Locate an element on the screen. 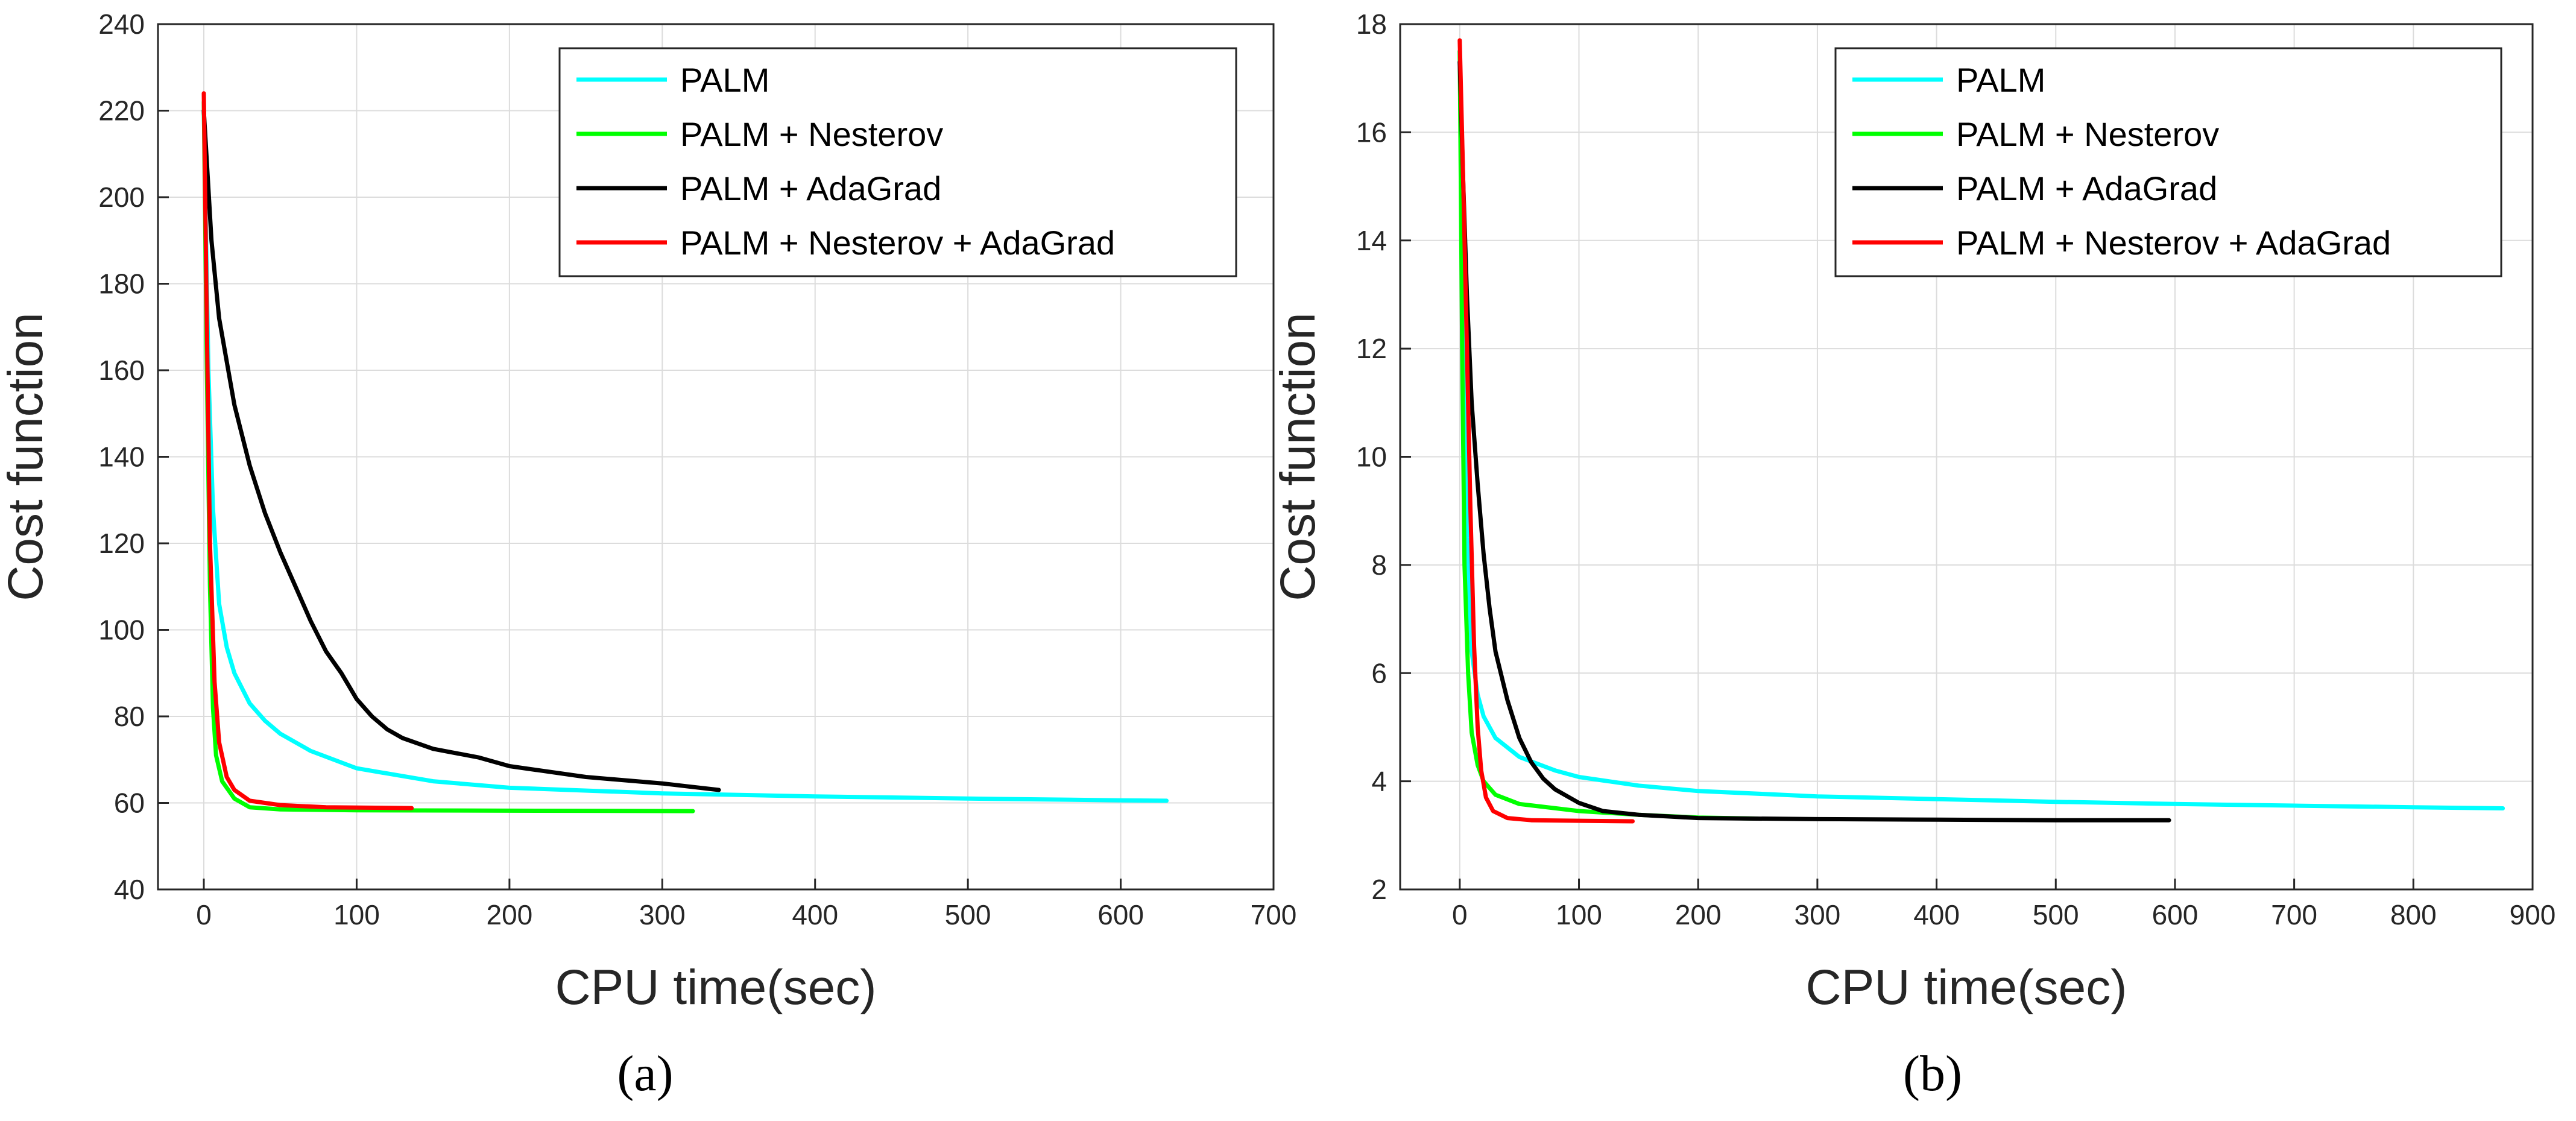 The height and width of the screenshot is (1121, 2576). x-tick-label: 900 is located at coordinates (2533, 914).